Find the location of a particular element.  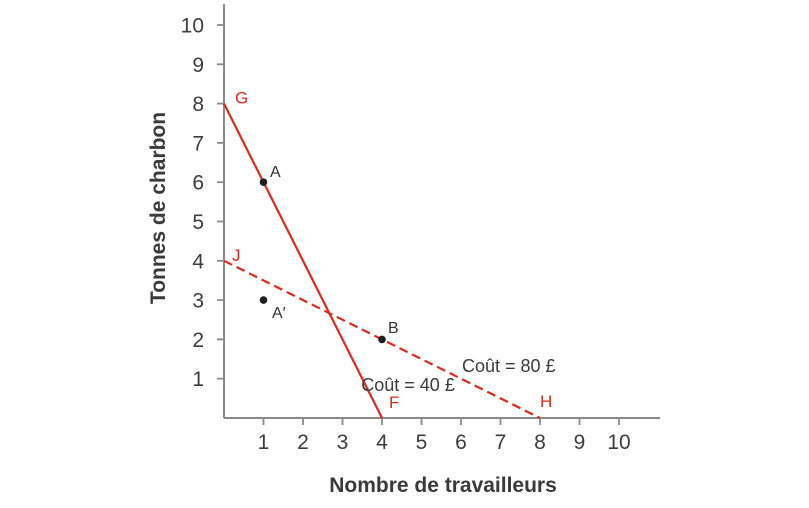

x-tick-label: 2 is located at coordinates (303, 442).